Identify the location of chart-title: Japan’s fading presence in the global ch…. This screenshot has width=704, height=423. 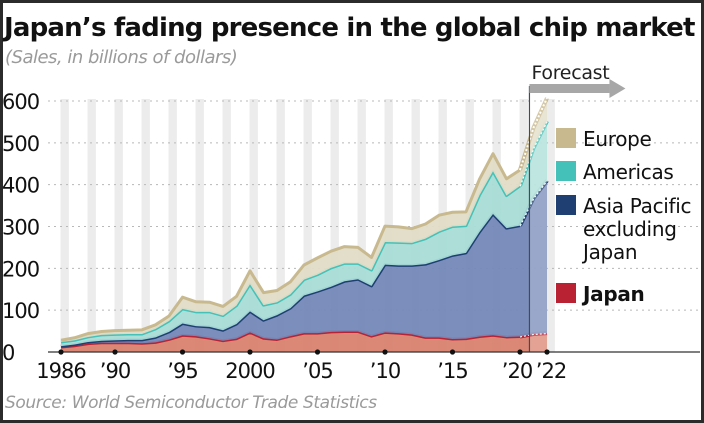
(349, 28).